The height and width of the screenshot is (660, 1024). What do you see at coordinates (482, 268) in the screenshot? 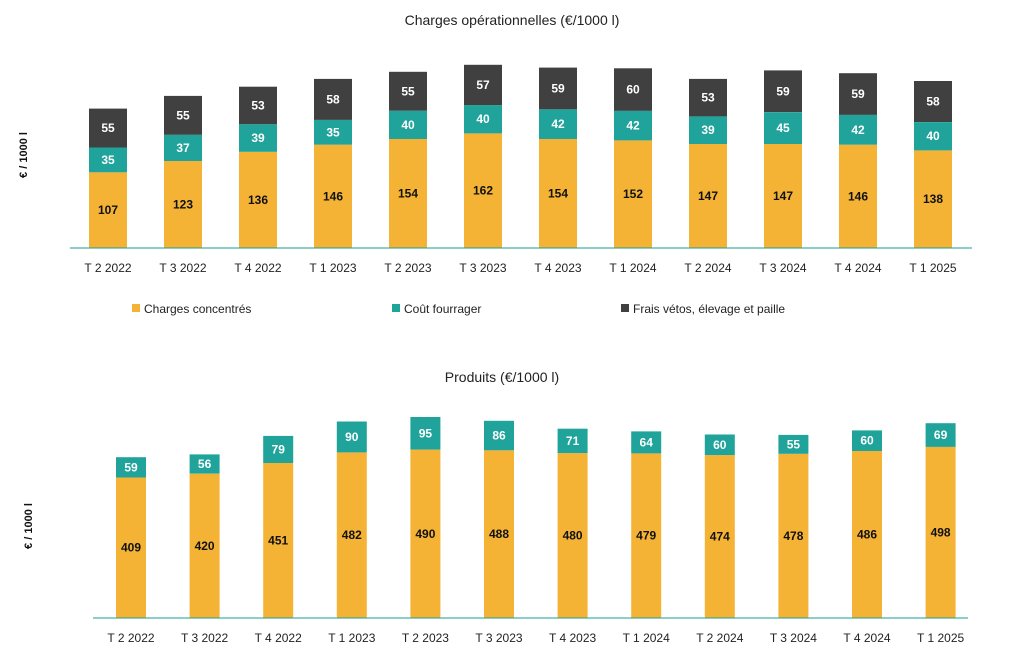
I see `x-tick-label: T 3 2023` at bounding box center [482, 268].